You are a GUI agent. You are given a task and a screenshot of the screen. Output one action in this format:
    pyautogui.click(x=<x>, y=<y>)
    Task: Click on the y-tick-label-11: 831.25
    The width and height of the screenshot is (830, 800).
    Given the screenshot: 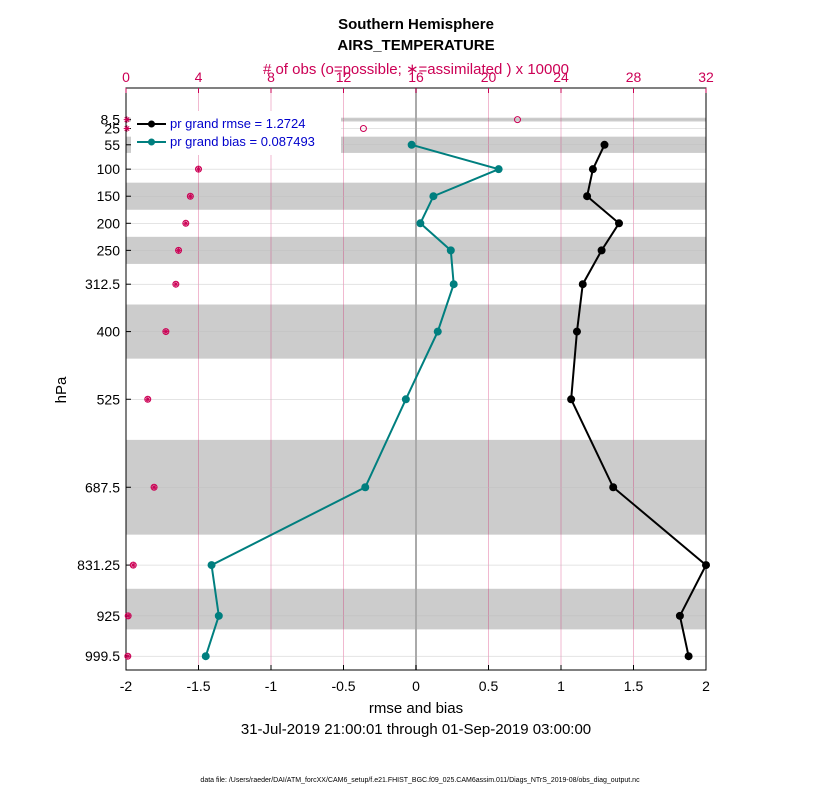 What is the action you would take?
    pyautogui.click(x=98, y=565)
    